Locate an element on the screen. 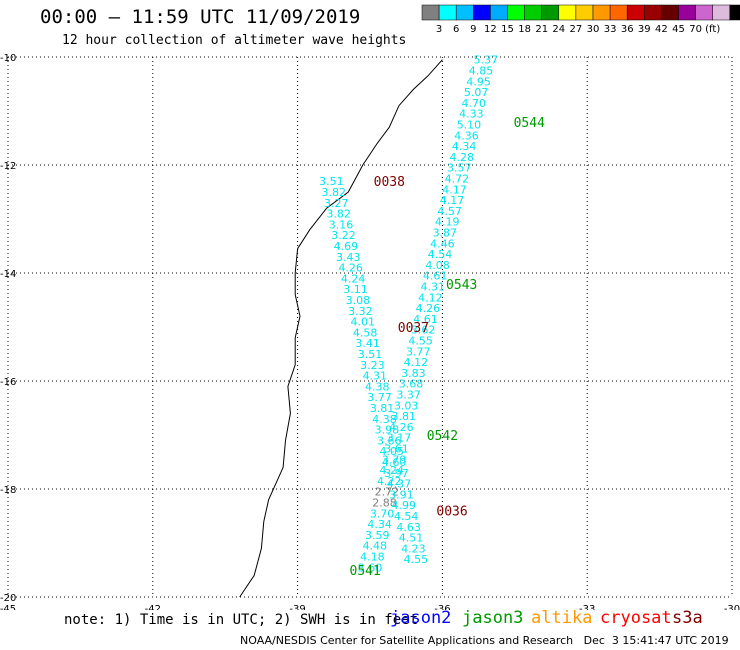 The width and height of the screenshot is (740, 650). data-point-label: 4.60 is located at coordinates (394, 462).